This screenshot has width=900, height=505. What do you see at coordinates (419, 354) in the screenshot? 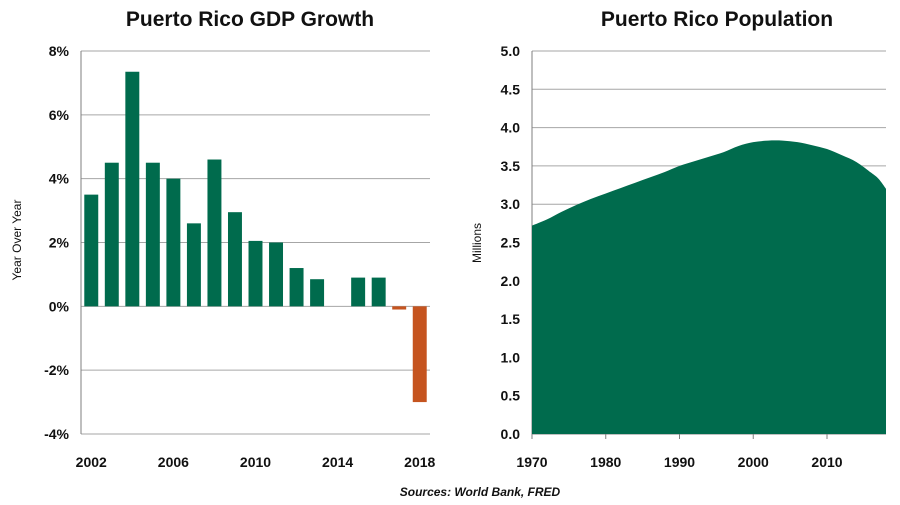
I see `gdp-bar-2018` at bounding box center [419, 354].